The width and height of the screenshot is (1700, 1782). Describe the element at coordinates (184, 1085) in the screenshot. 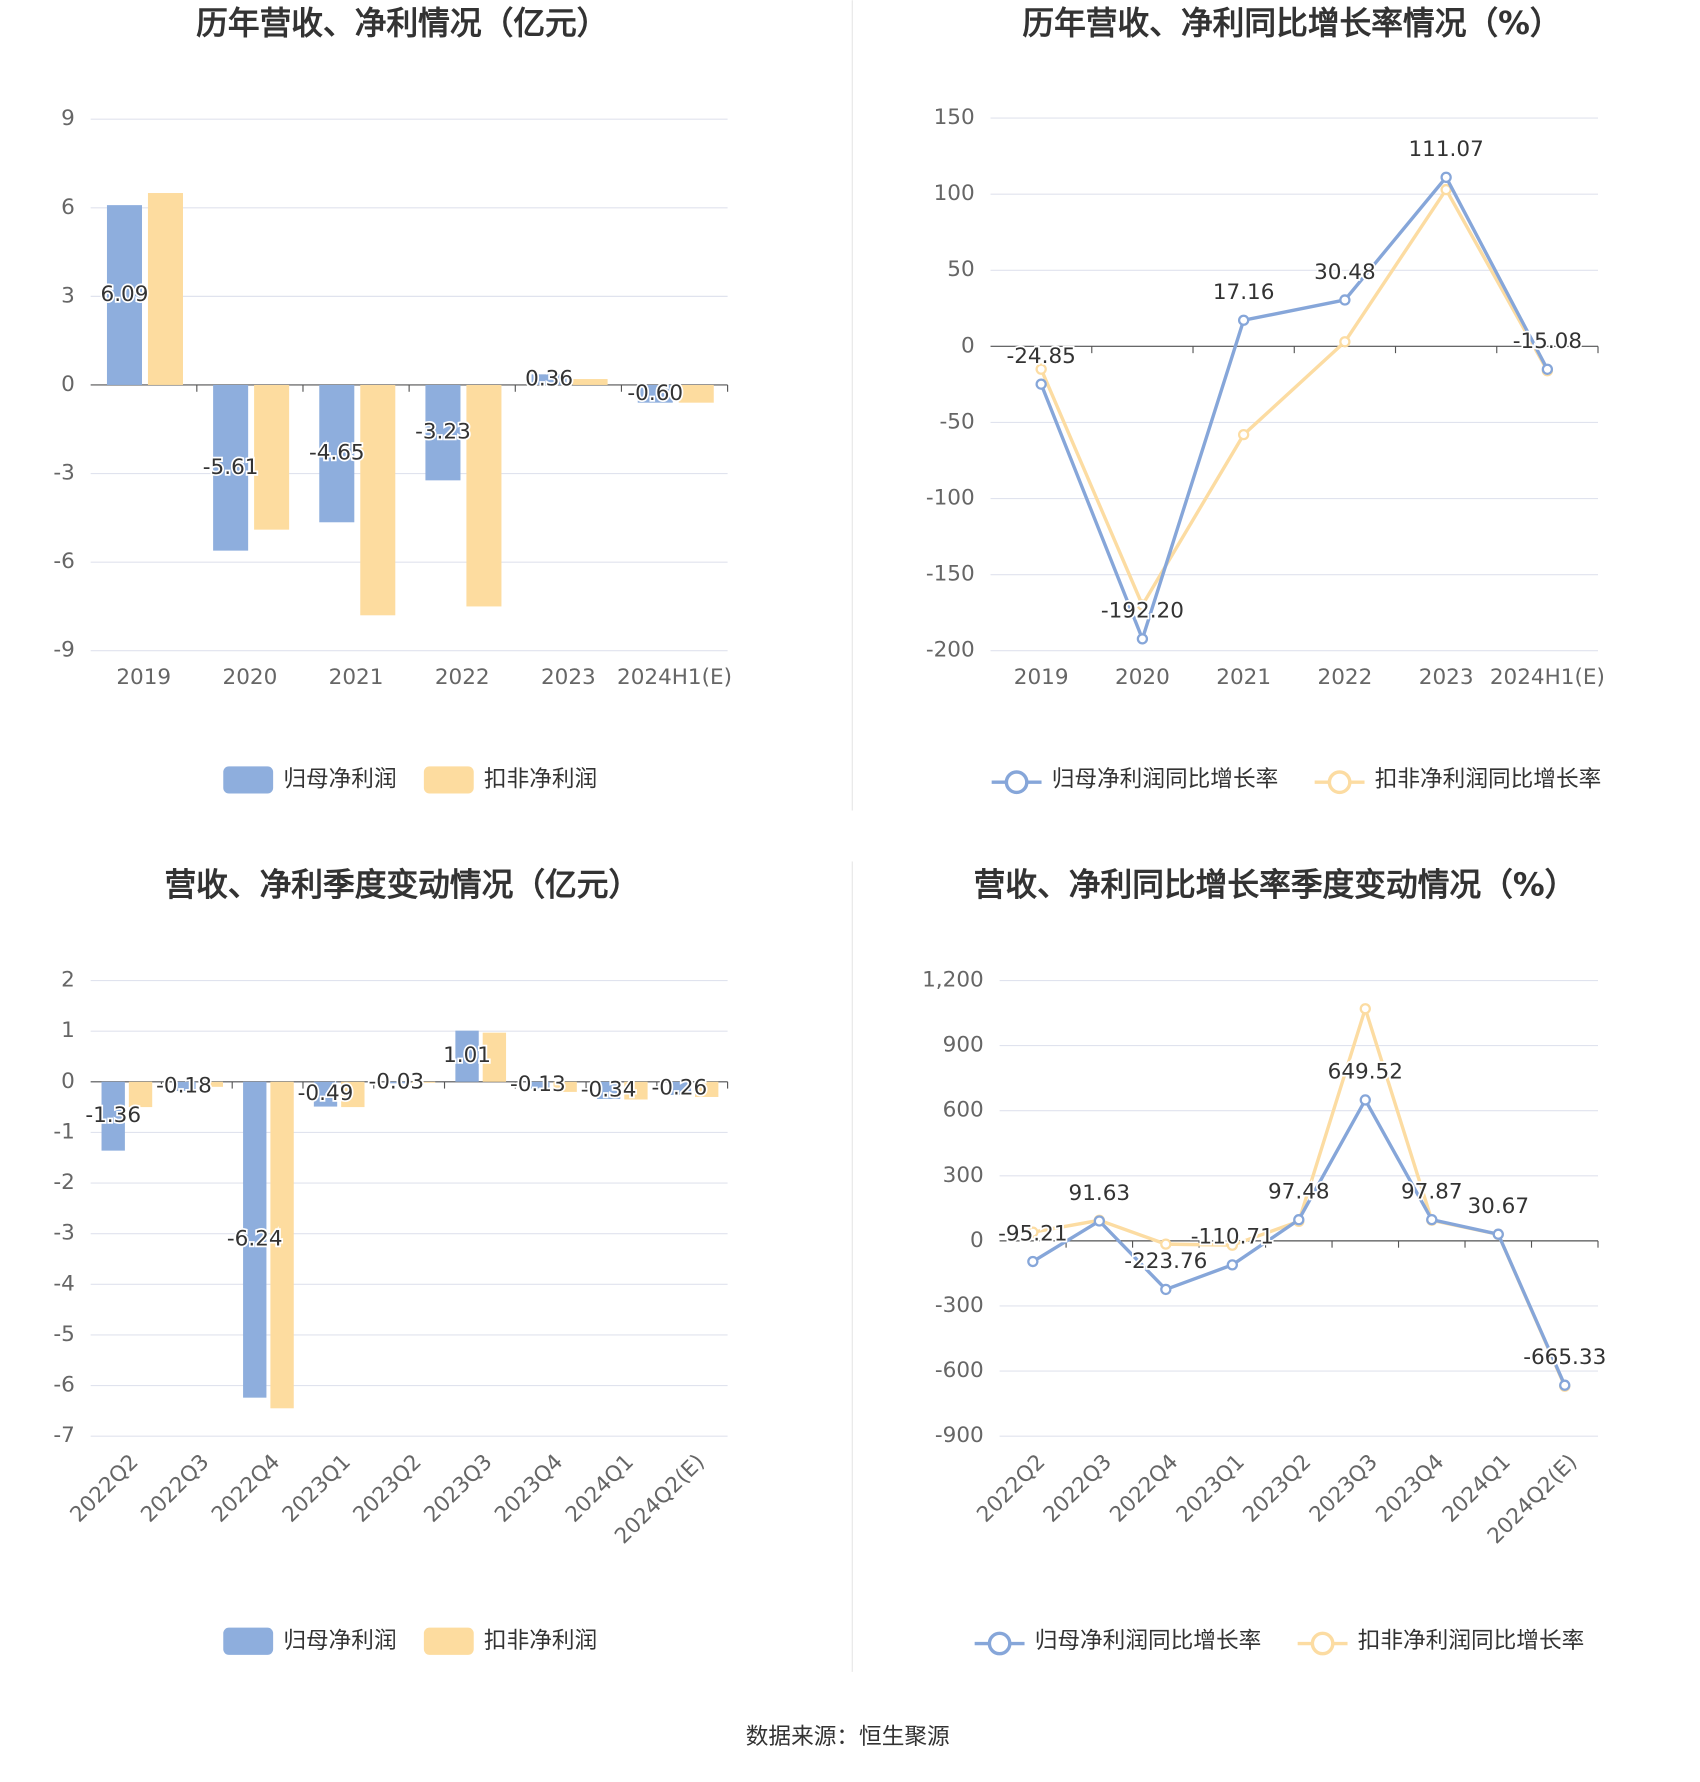

I see `value-label: -0.18` at that location.